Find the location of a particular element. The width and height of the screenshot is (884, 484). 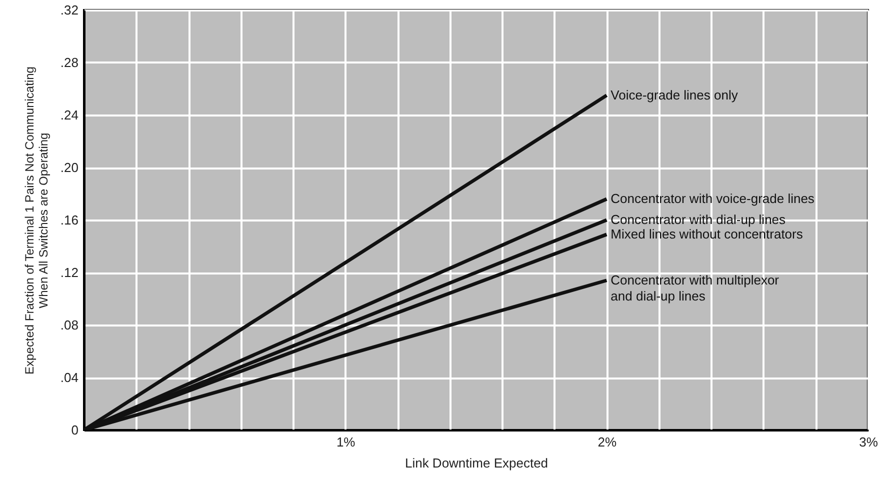

y-tick-label: .20 is located at coordinates (69, 167).